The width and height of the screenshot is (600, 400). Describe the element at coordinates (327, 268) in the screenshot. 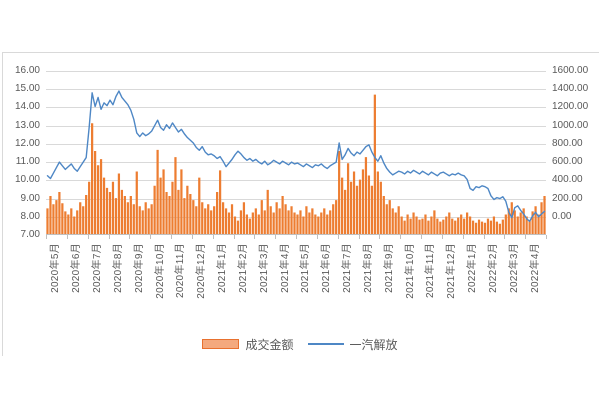

I see `x-axis-month-label: 2021年6月` at that location.